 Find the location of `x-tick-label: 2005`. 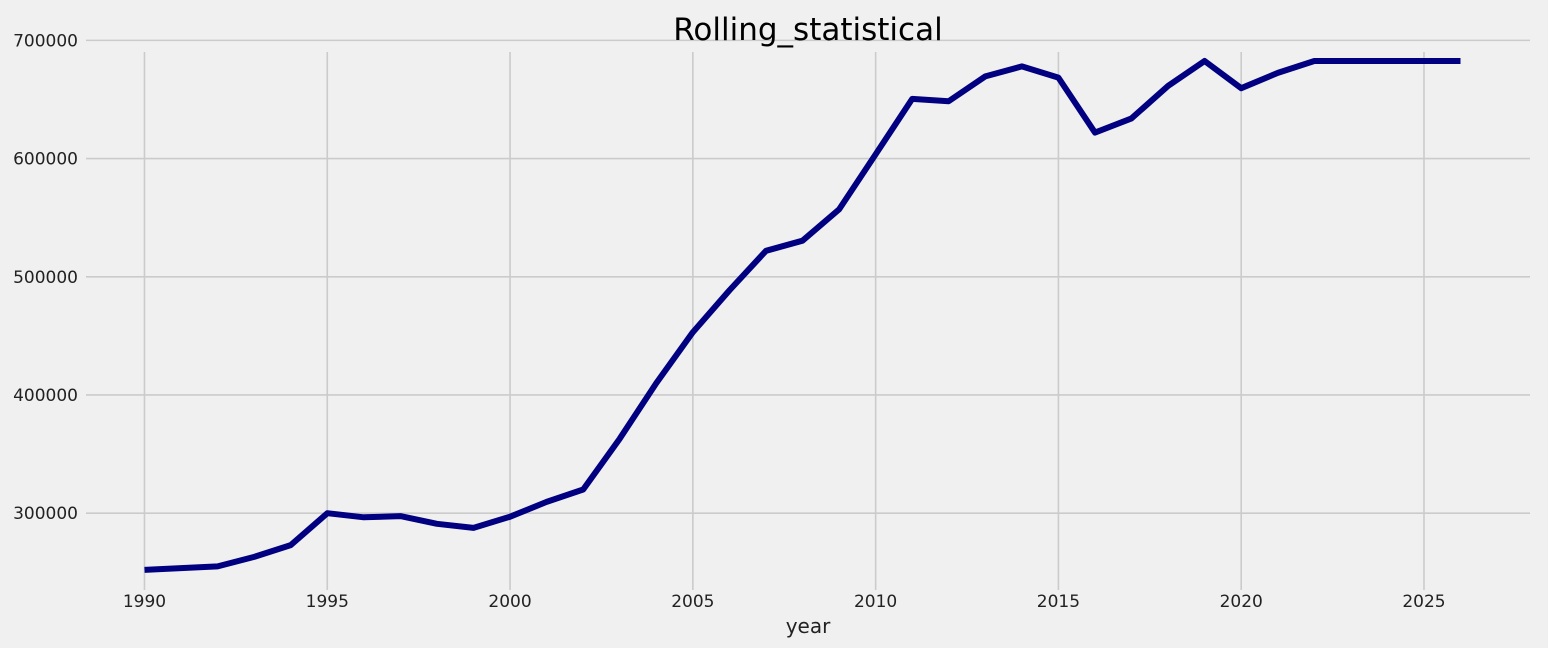

x-tick-label: 2005 is located at coordinates (692, 602).